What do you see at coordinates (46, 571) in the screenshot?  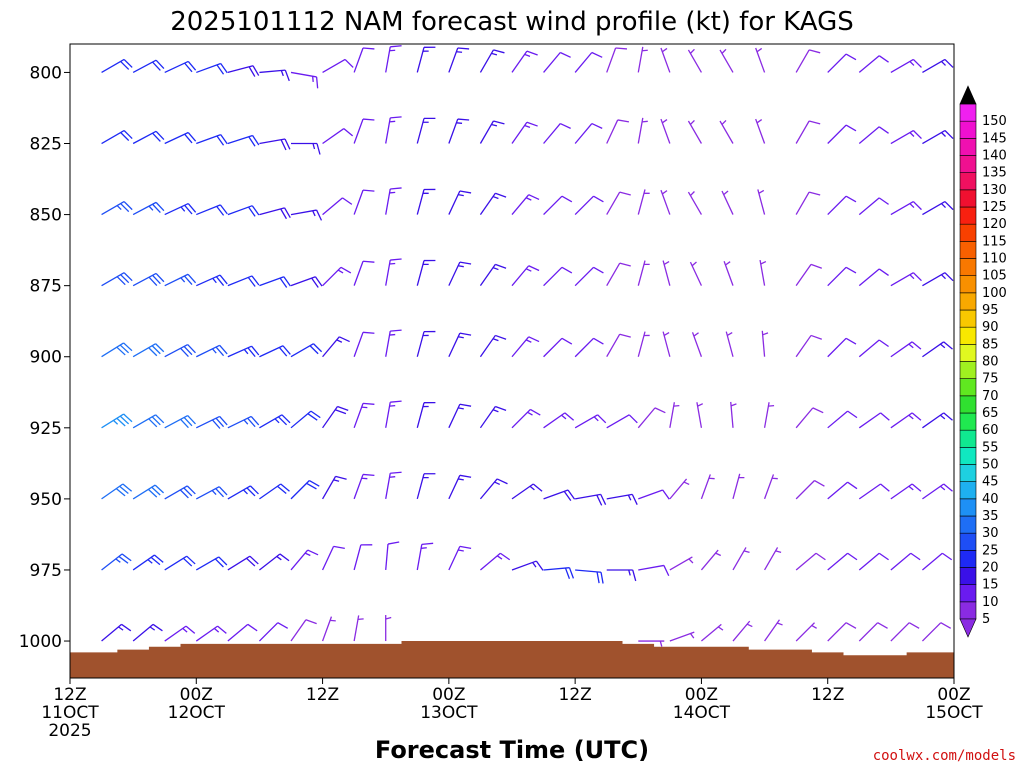 I see `y-tick-label: 975` at bounding box center [46, 571].